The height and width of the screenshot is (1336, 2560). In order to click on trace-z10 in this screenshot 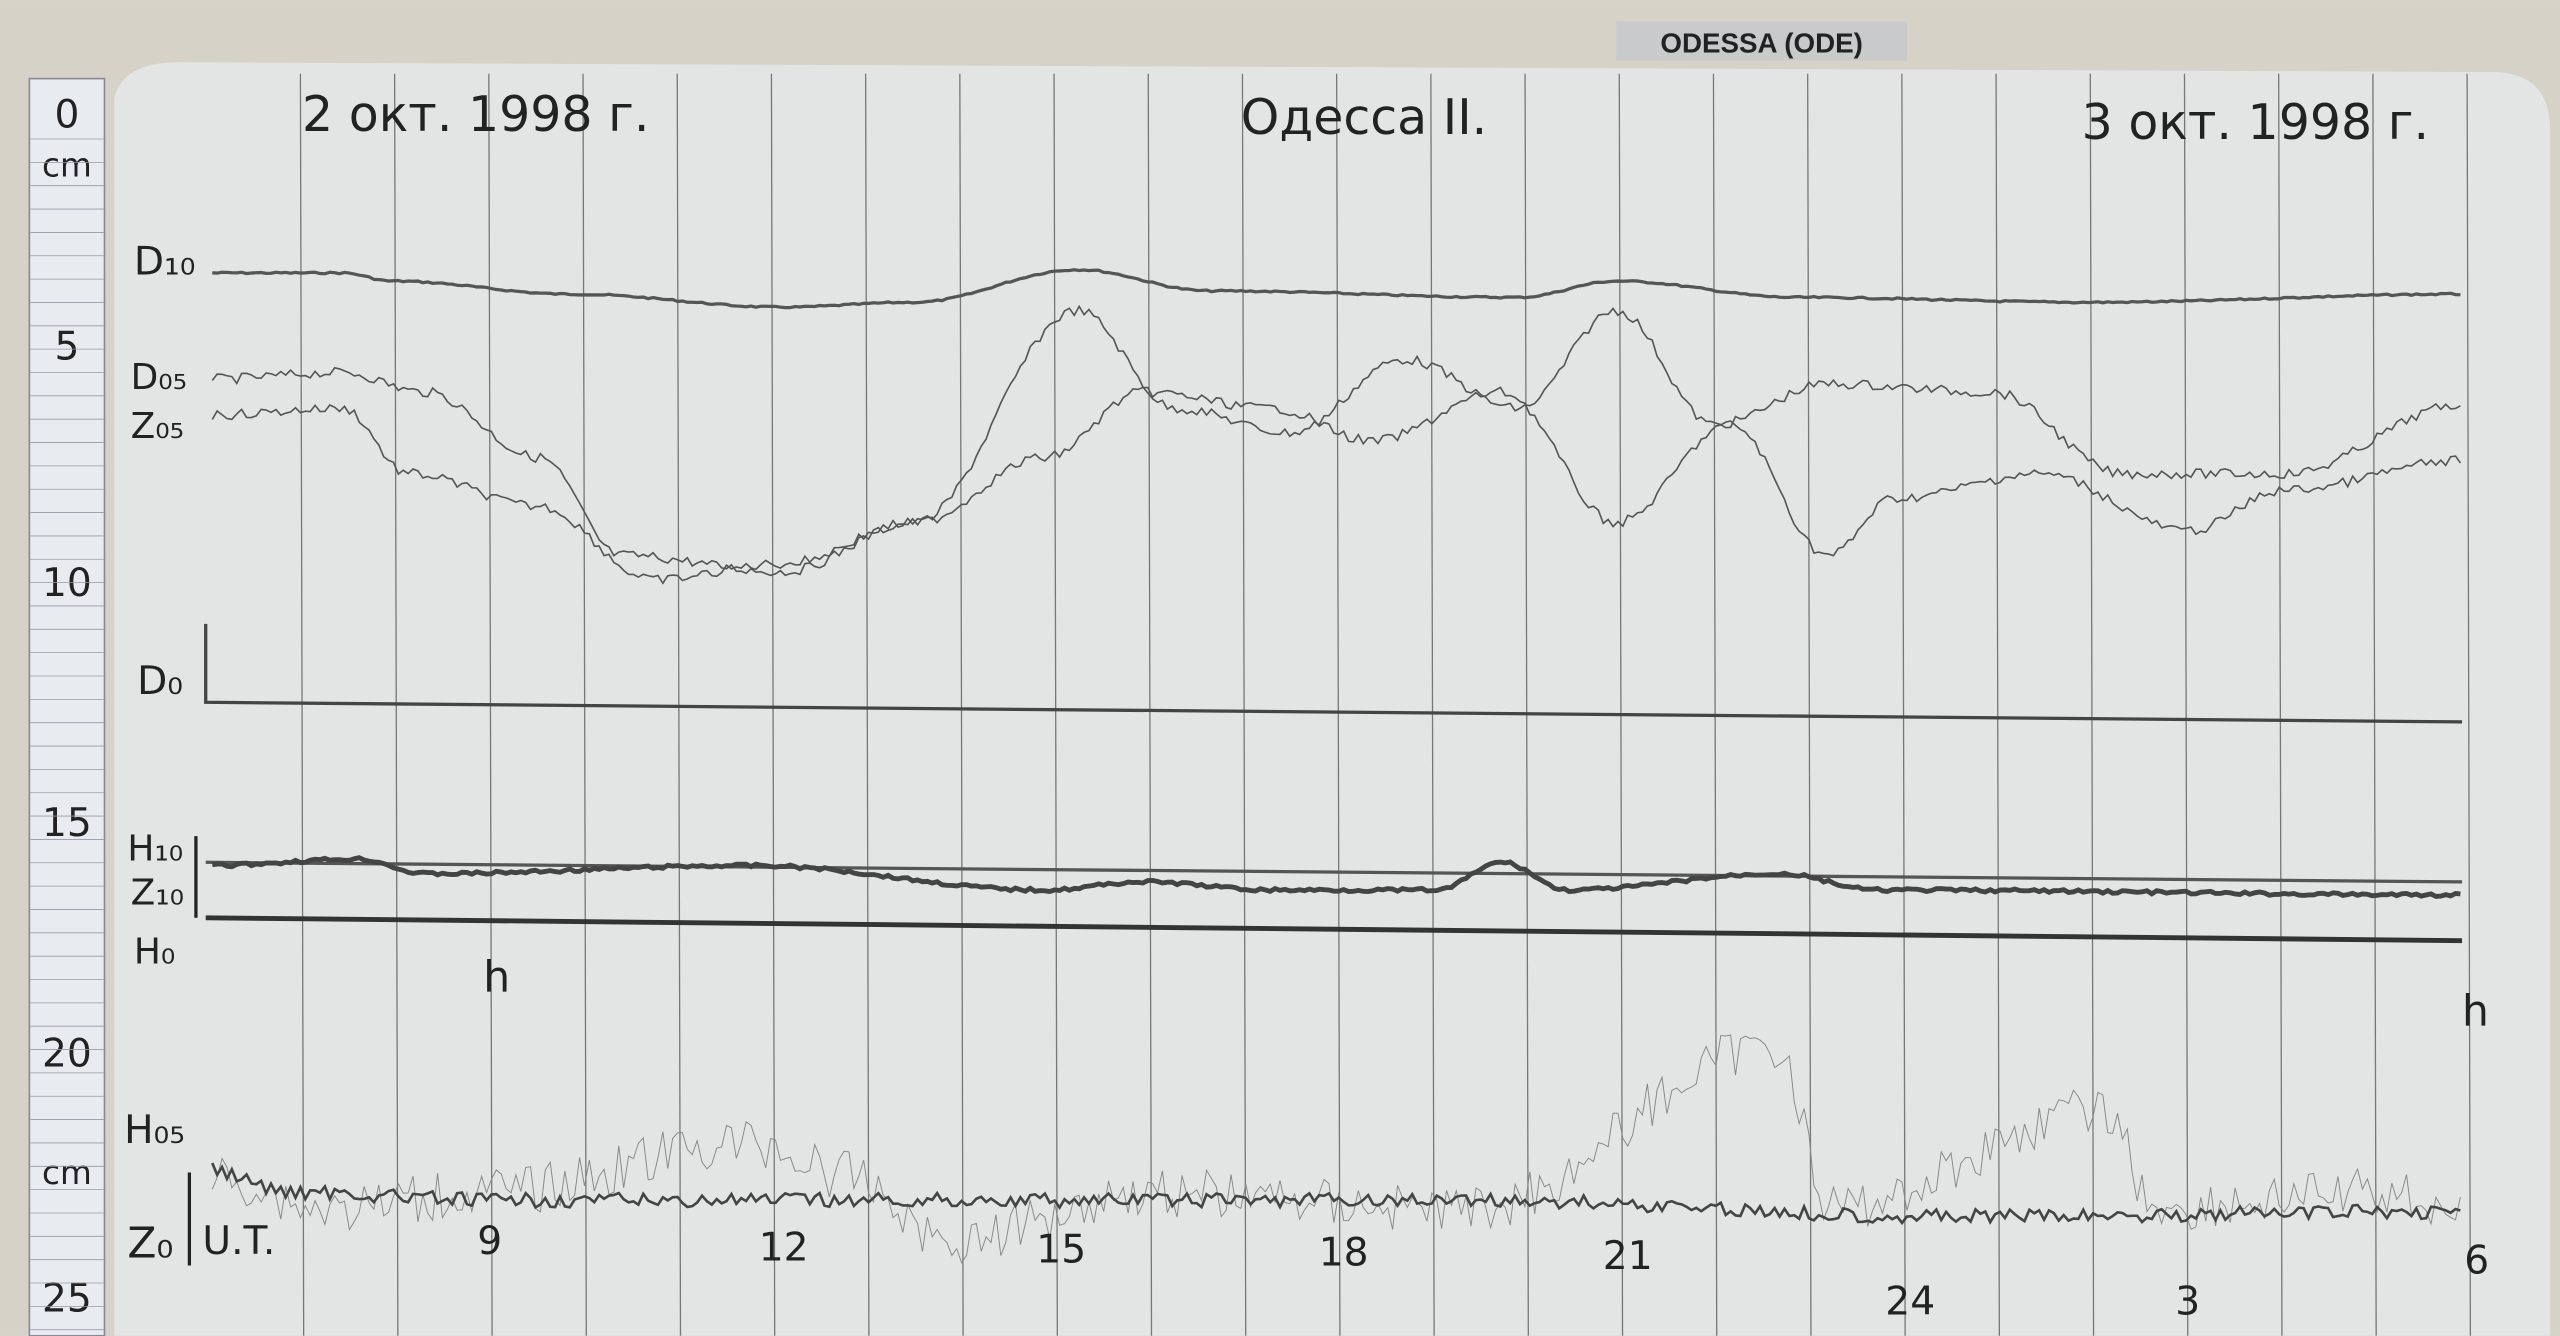, I will do `click(1336, 877)`.